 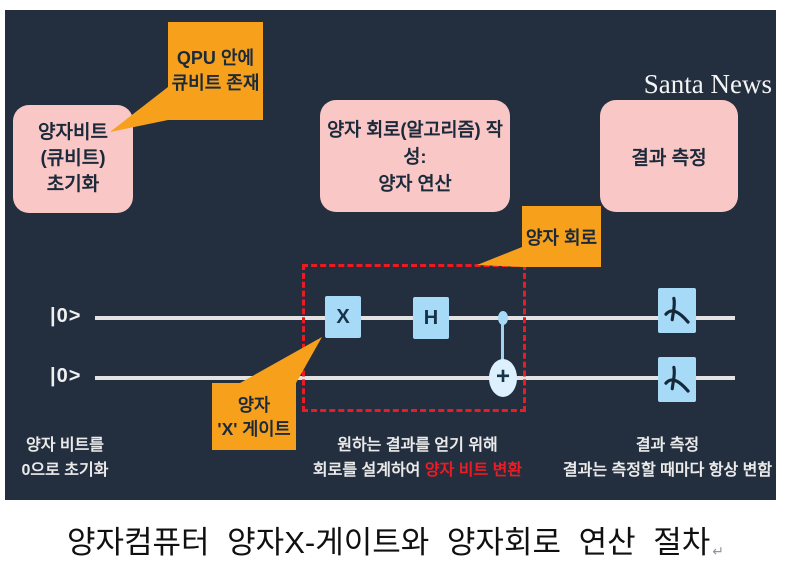 What do you see at coordinates (415, 156) in the screenshot?
I see `stage-compose-box: 양자 회로(알고리즘) 작성: 양자 연산` at bounding box center [415, 156].